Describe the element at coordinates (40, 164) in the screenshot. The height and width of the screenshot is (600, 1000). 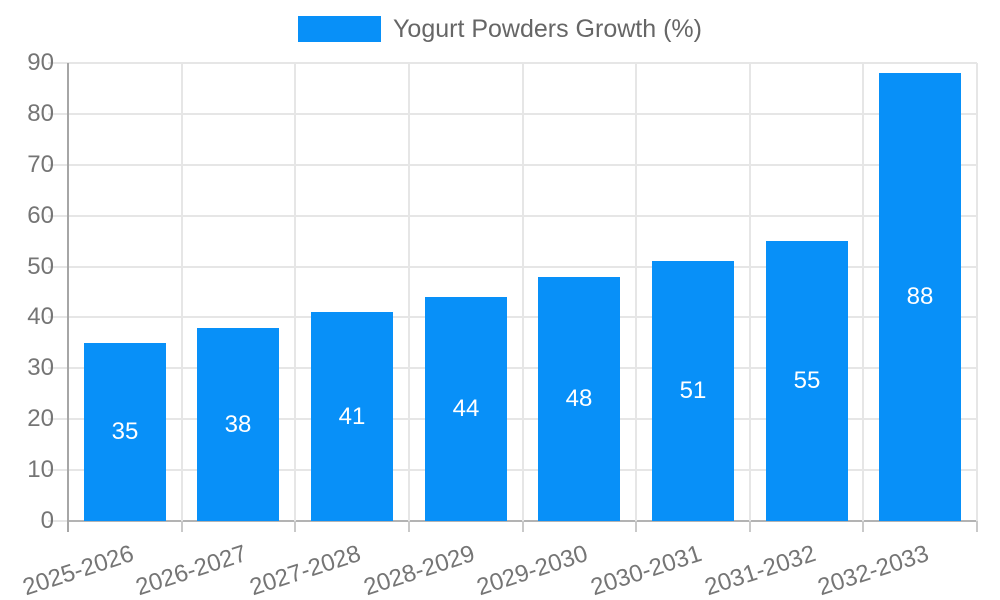
I see `y-tick-label: 70` at that location.